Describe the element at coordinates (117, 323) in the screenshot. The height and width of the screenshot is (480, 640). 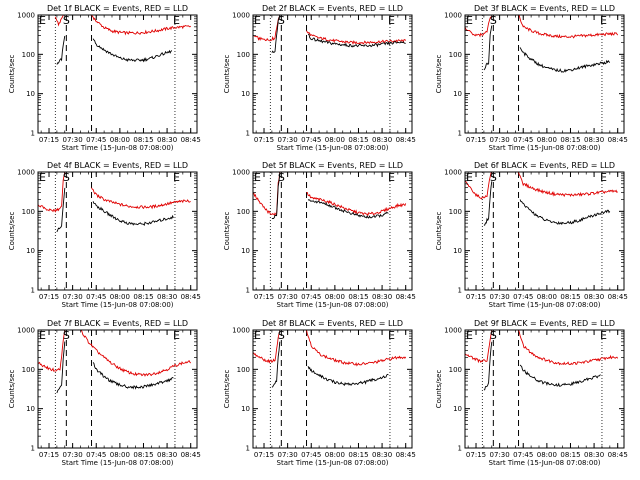
I see `panel-title: Det 7f BLACK = Events, RED = LLD` at that location.